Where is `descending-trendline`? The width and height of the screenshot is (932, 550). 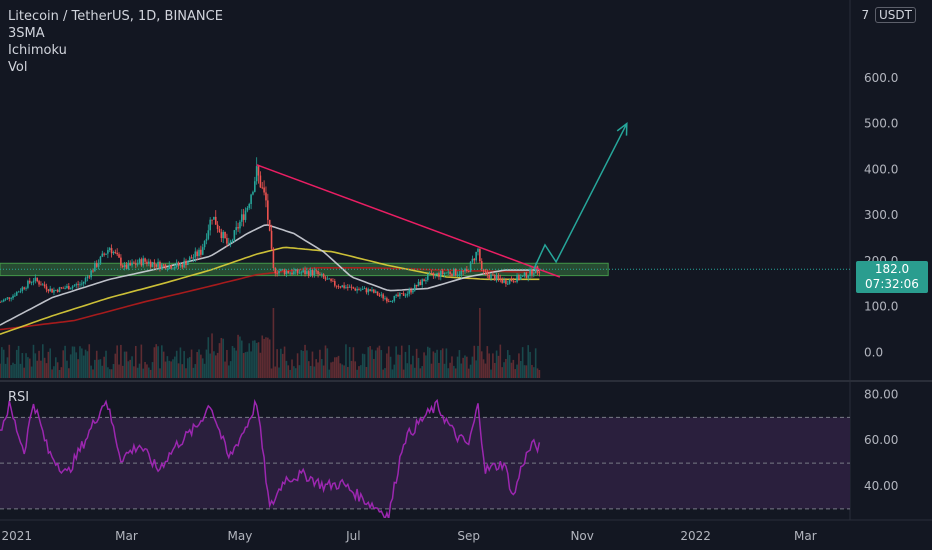
descending-trendline is located at coordinates (408, 221).